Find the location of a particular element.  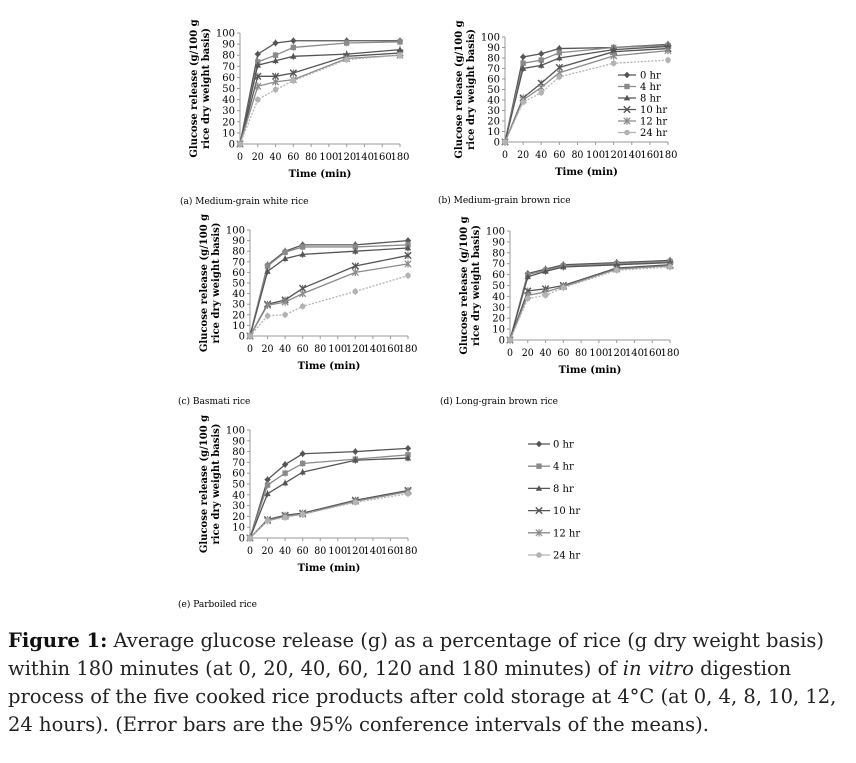

panel-caption: (c) Basmati rice is located at coordinates (214, 401).